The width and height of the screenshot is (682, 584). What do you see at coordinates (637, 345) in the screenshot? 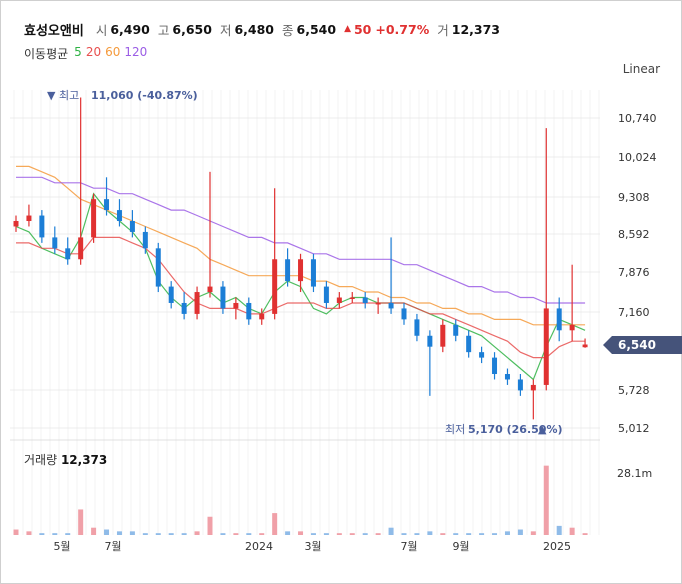
I see `current-price-label: 6,540` at bounding box center [637, 345].